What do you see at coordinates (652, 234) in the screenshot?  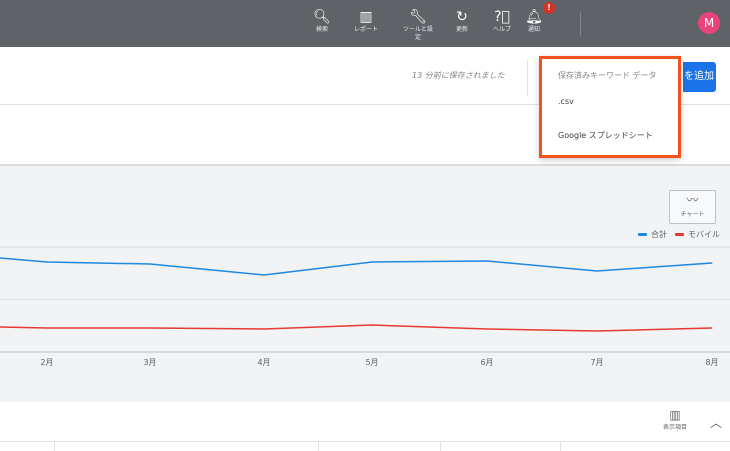 I see `legend-item-total: 合計` at bounding box center [652, 234].